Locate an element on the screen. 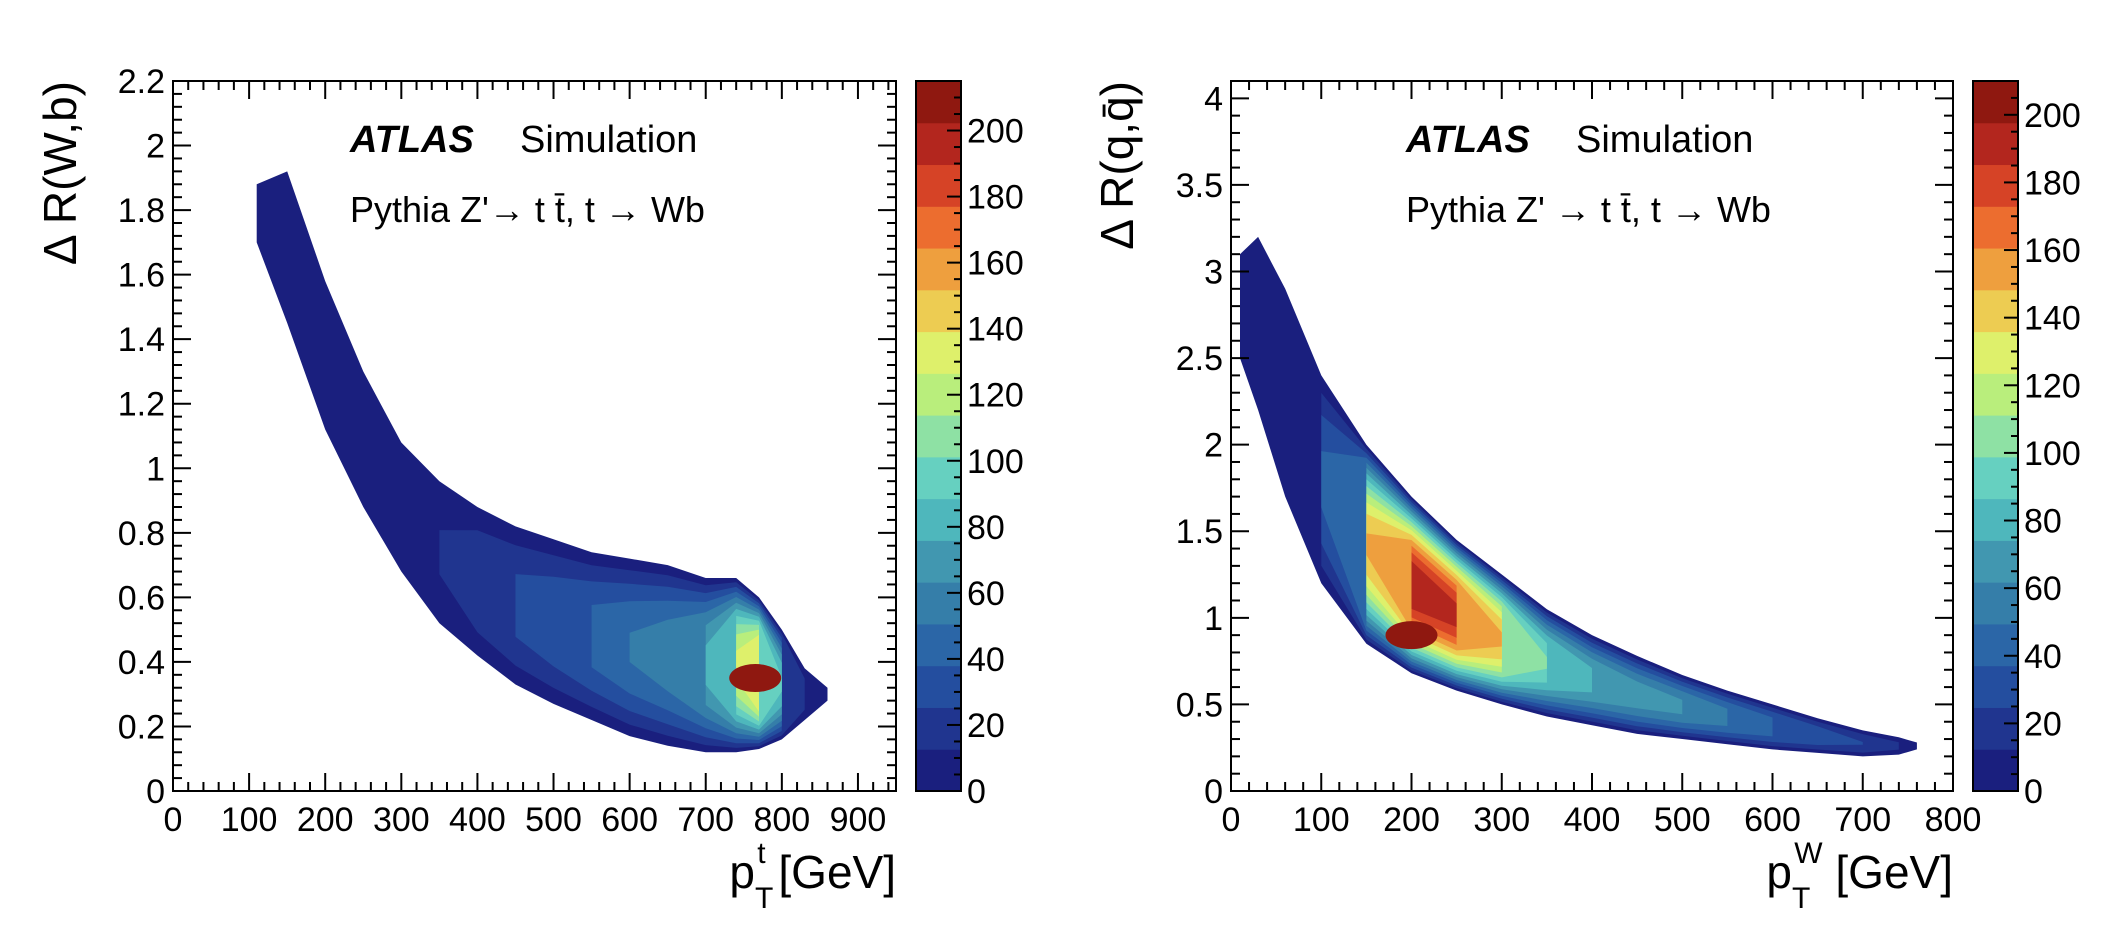  x-tick-label: 900 is located at coordinates (858, 820).